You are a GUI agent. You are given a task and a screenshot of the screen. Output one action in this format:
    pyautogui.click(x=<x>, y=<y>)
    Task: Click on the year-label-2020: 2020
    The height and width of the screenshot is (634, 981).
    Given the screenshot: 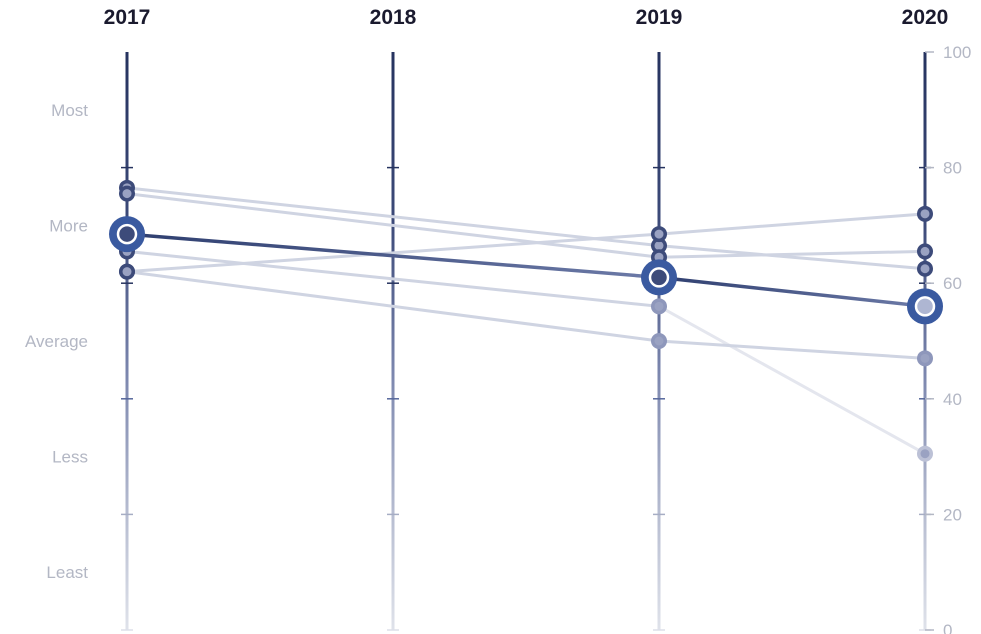 What is the action you would take?
    pyautogui.click(x=925, y=17)
    